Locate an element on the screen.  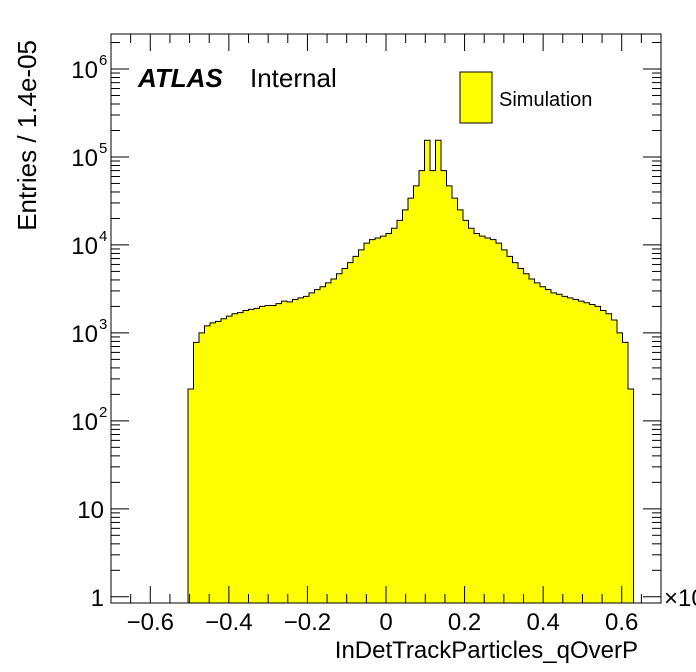
x-tick-label: −0.6 is located at coordinates (150, 622).